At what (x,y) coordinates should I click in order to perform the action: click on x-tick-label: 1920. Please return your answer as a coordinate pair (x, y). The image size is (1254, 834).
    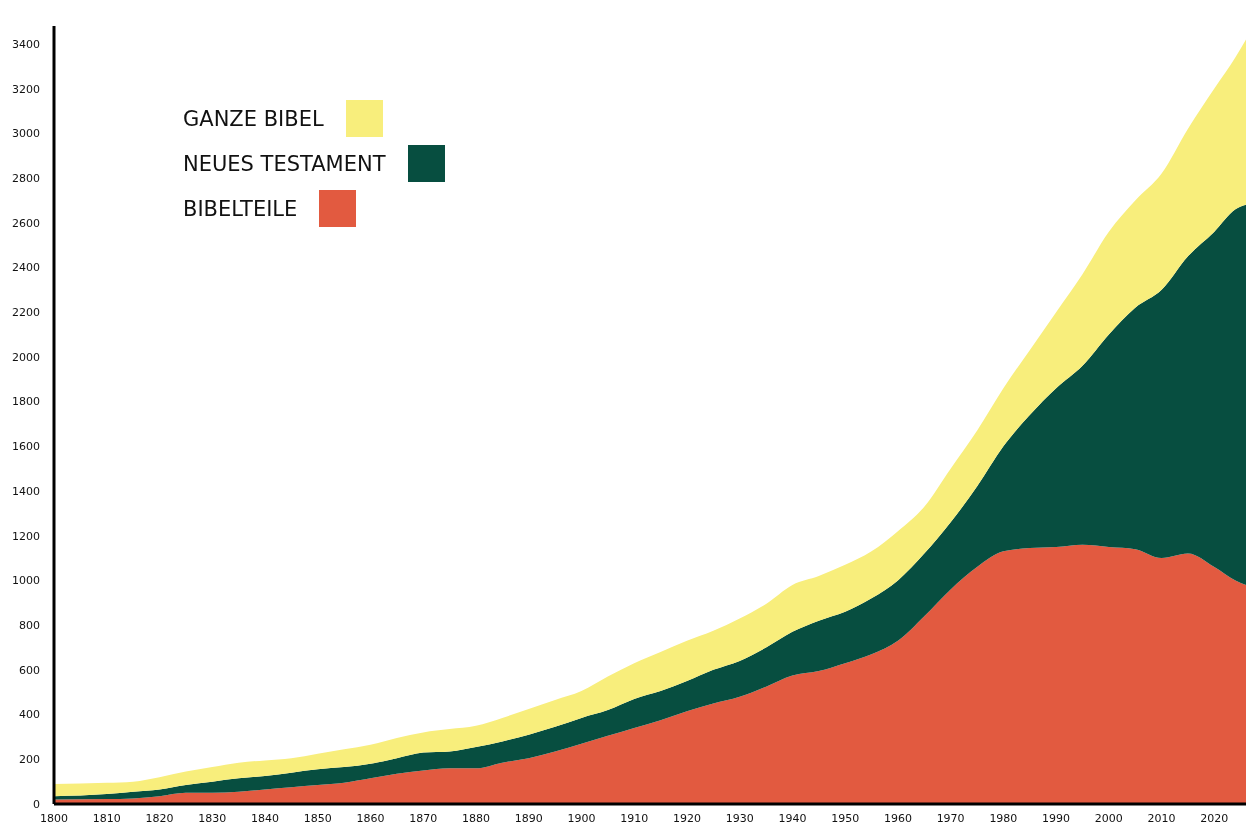
    Looking at the image, I should click on (686, 818).